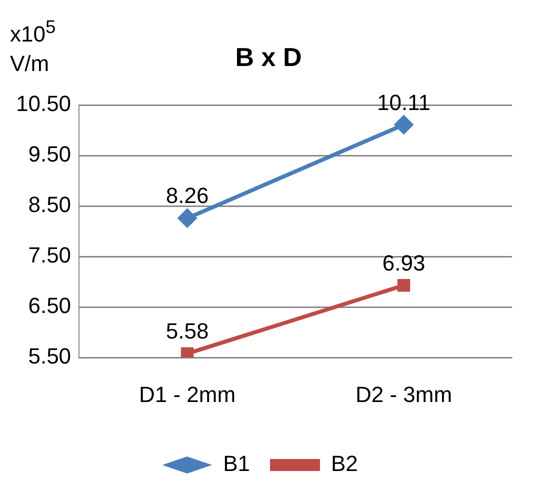 This screenshot has width=537, height=496. Describe the element at coordinates (50, 356) in the screenshot. I see `y-tick-label: 5.50` at that location.